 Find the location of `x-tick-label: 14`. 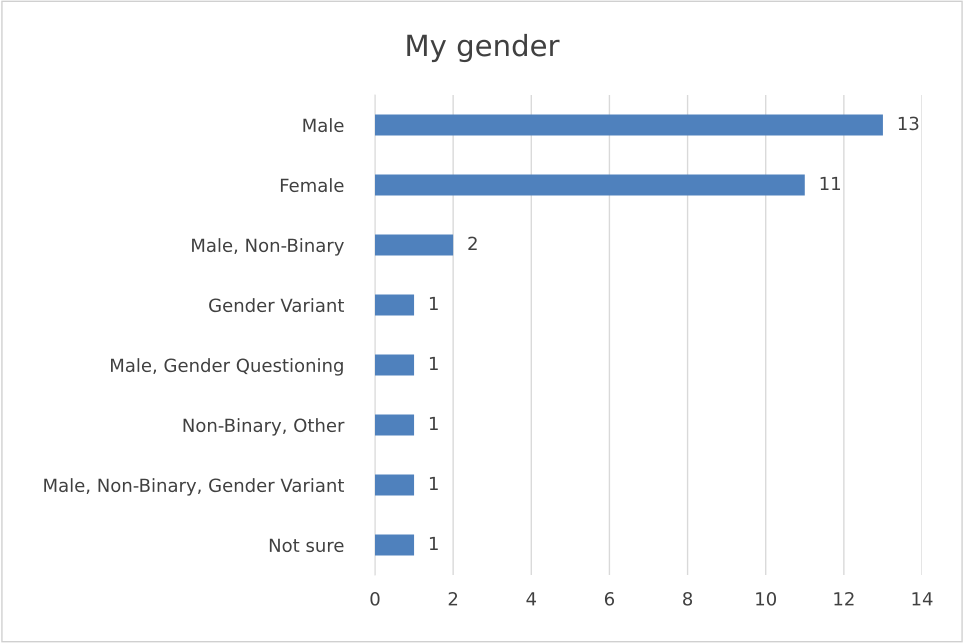

x-tick-label: 14 is located at coordinates (922, 599).